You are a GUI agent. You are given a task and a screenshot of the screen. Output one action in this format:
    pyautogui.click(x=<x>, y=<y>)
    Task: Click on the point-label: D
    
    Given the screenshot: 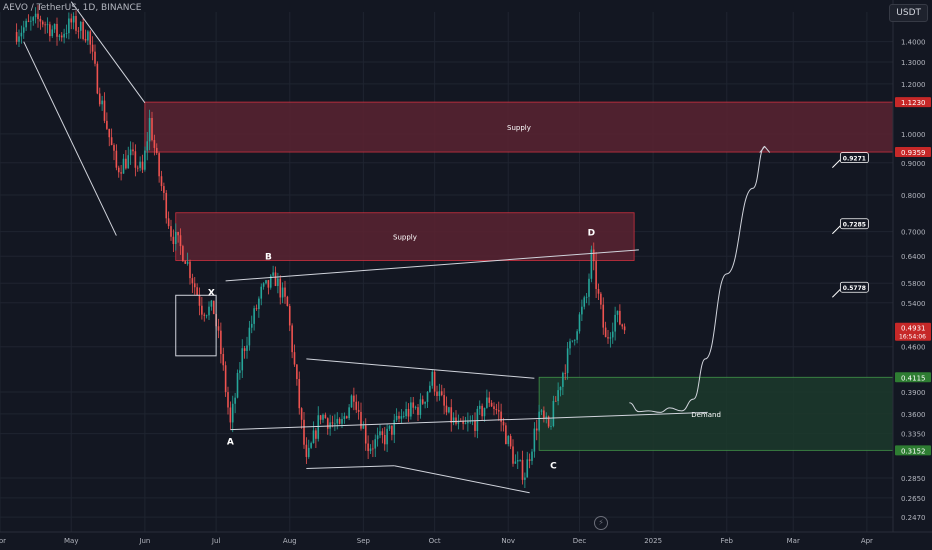 What is the action you would take?
    pyautogui.click(x=591, y=234)
    